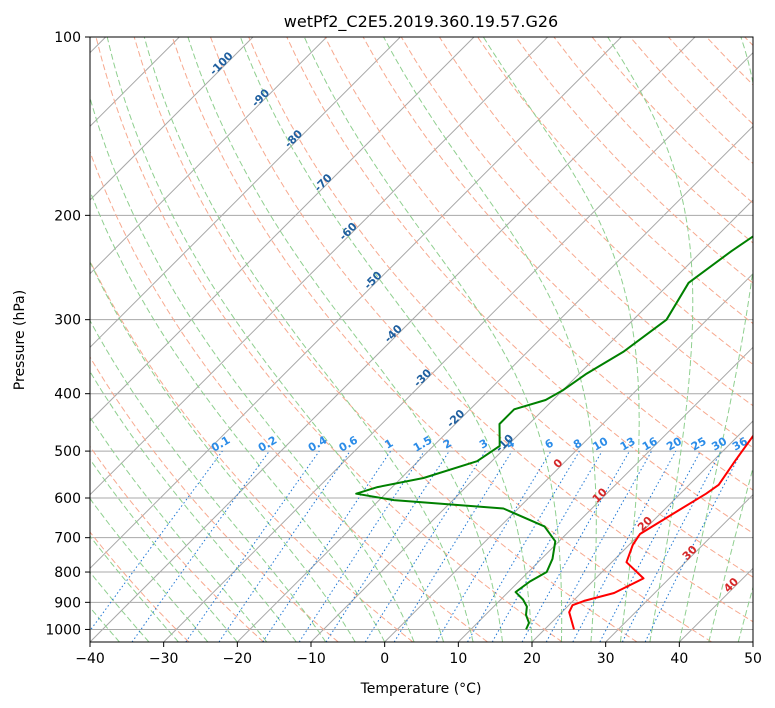 This screenshot has width=775, height=708. What do you see at coordinates (67, 539) in the screenshot?
I see `y-tick-label: 700` at bounding box center [67, 539].